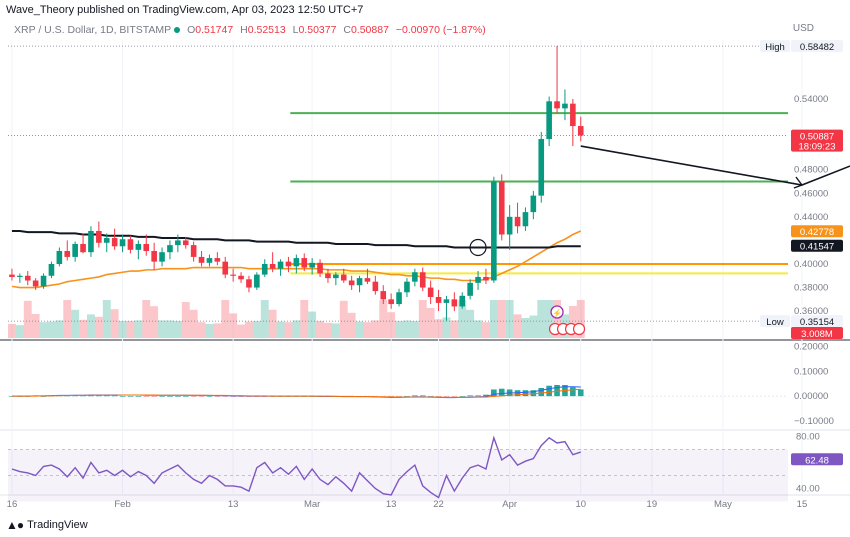 This screenshot has height=537, width=850. Describe the element at coordinates (440, 30) in the screenshot. I see `change-value: −0.00970 (−1.87%)` at that location.